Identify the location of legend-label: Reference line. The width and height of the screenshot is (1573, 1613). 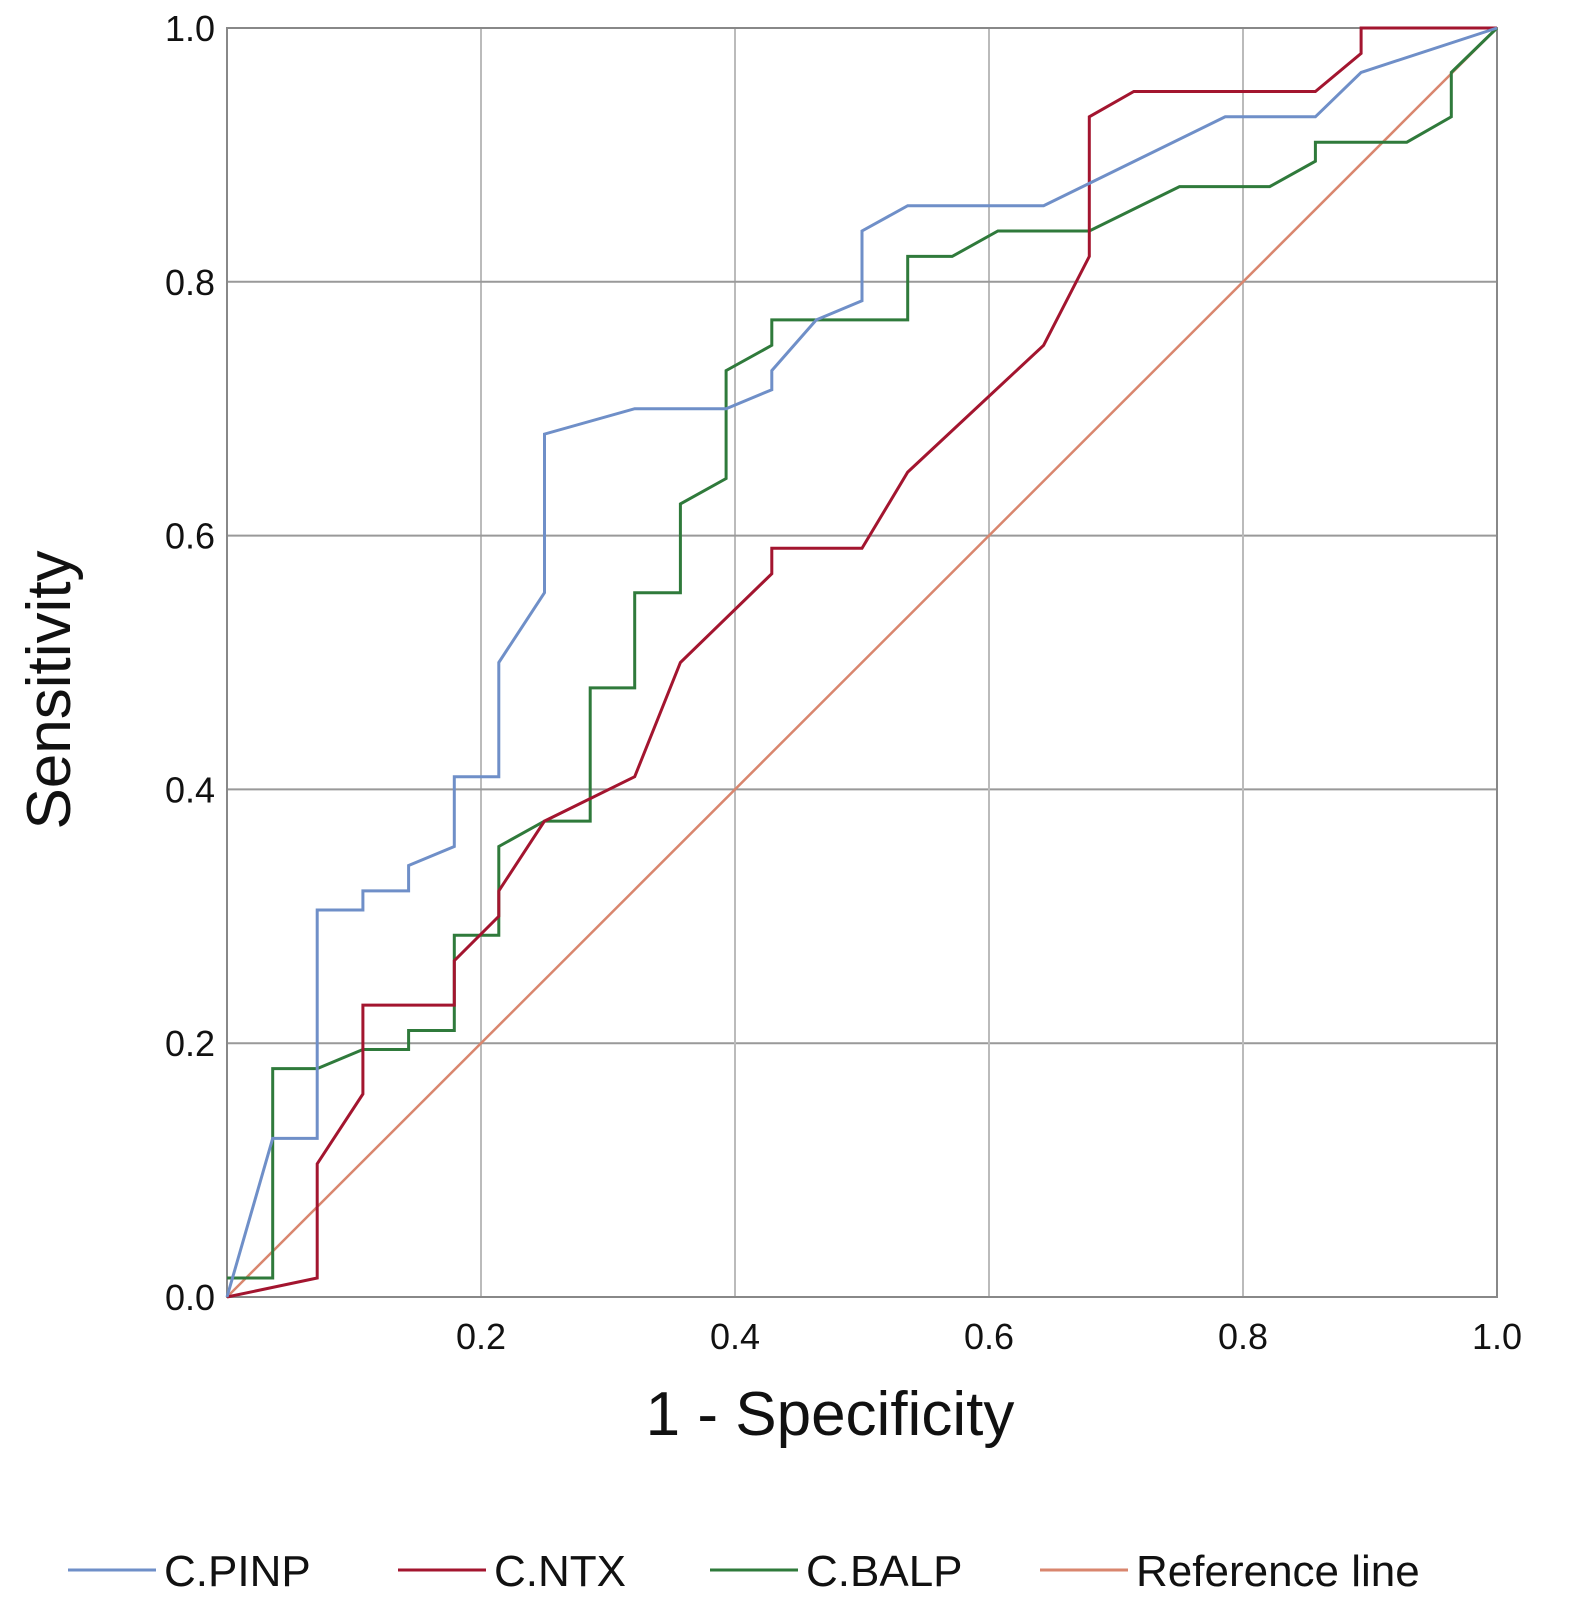
(1278, 1571).